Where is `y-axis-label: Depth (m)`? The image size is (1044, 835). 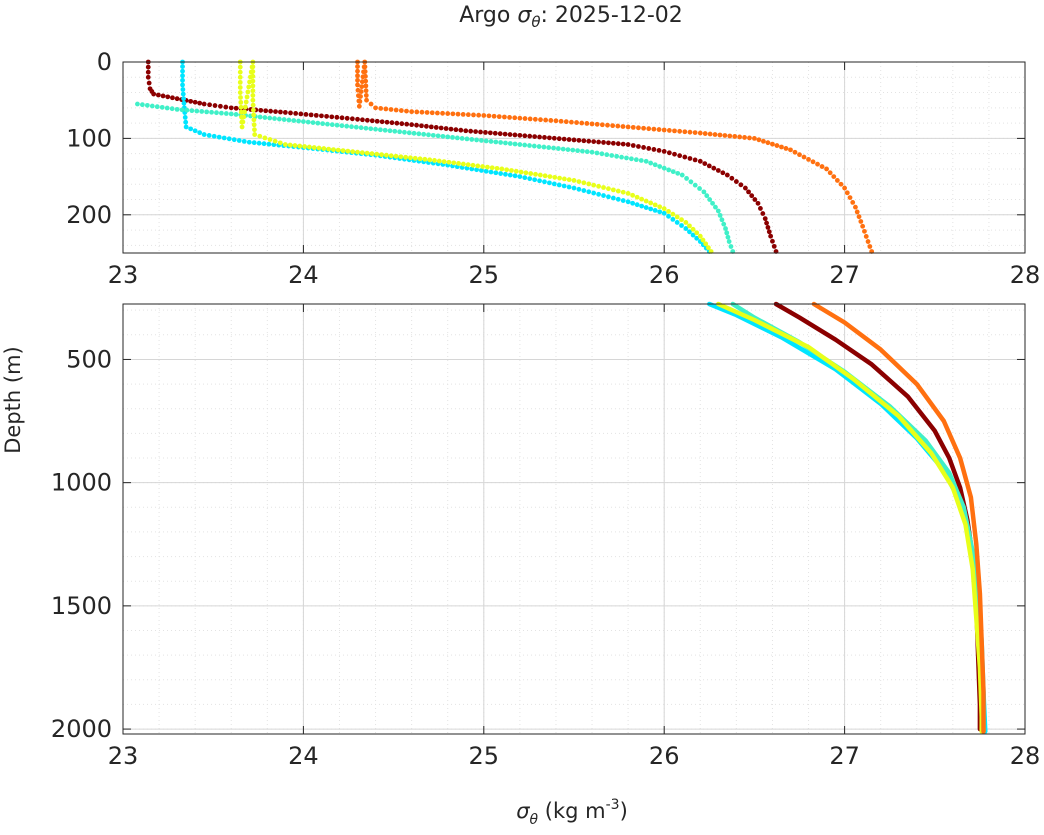 y-axis-label: Depth (m) is located at coordinates (13, 399).